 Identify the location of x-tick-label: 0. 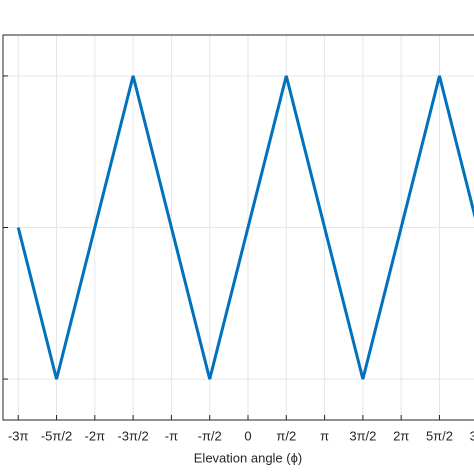
(247, 435).